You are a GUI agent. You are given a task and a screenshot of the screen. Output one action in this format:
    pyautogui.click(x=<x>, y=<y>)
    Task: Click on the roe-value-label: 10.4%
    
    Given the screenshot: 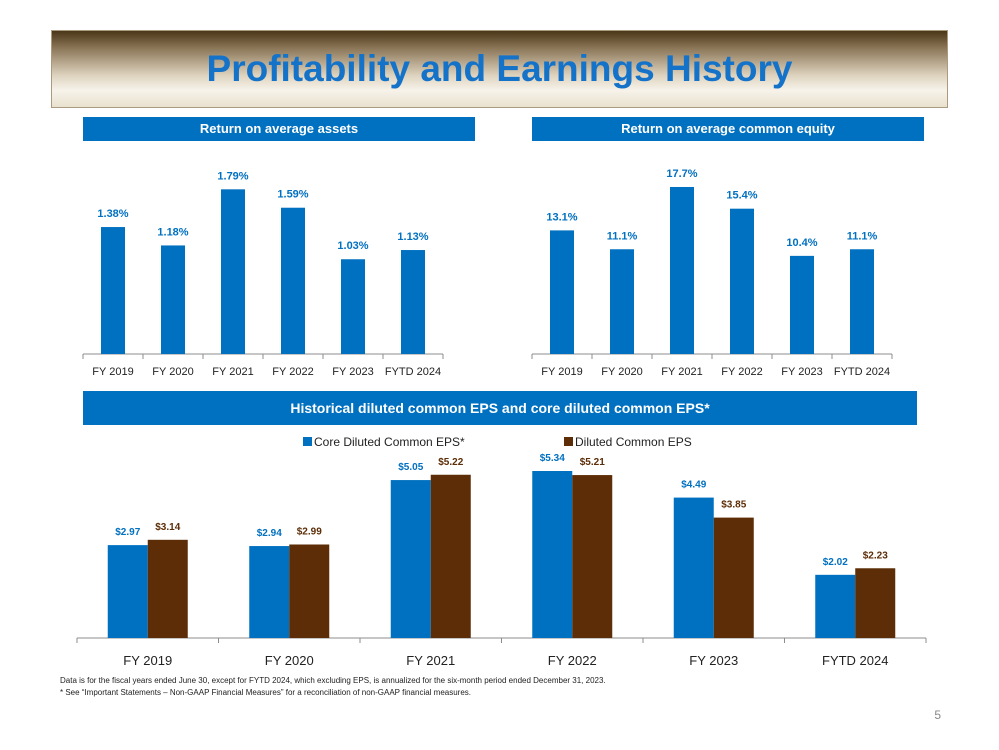 What is the action you would take?
    pyautogui.click(x=801, y=243)
    